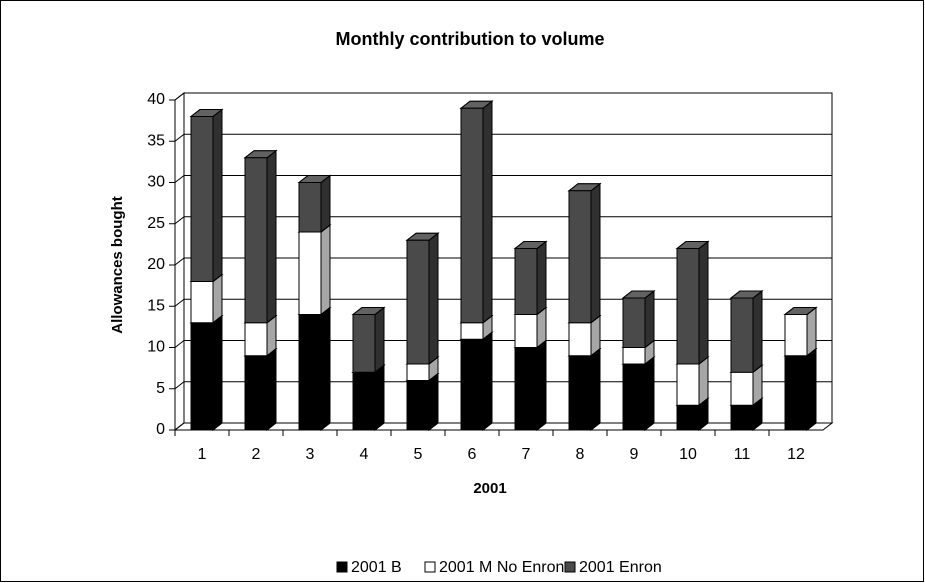 The width and height of the screenshot is (925, 583). What do you see at coordinates (156, 223) in the screenshot?
I see `y-tick-label: 25` at bounding box center [156, 223].